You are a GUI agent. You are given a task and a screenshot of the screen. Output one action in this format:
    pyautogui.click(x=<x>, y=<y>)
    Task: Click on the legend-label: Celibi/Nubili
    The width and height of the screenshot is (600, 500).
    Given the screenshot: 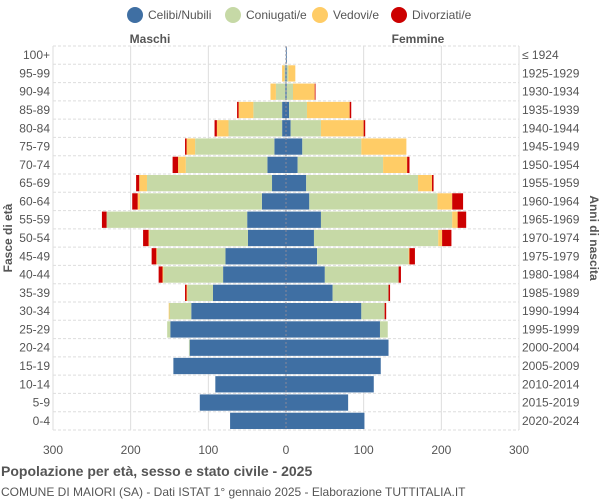 What is the action you would take?
    pyautogui.click(x=179, y=15)
    